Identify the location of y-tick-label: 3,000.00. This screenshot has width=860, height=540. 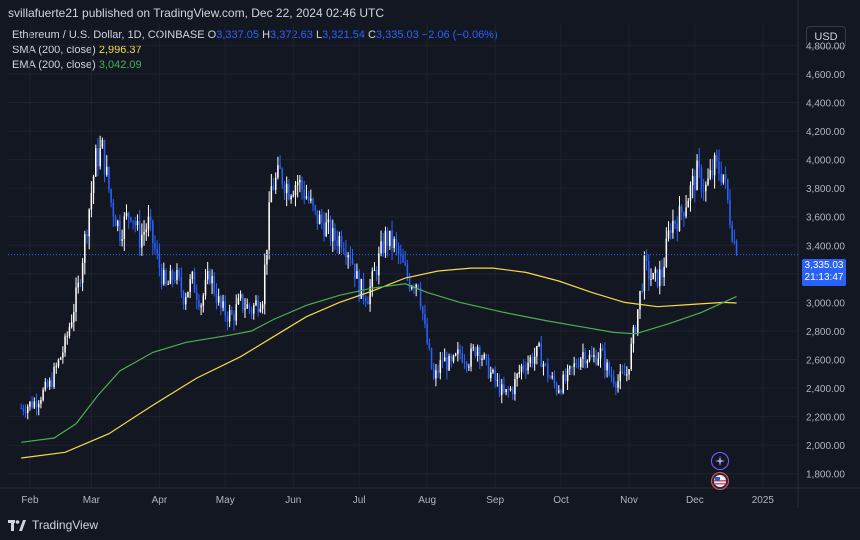
(825, 303).